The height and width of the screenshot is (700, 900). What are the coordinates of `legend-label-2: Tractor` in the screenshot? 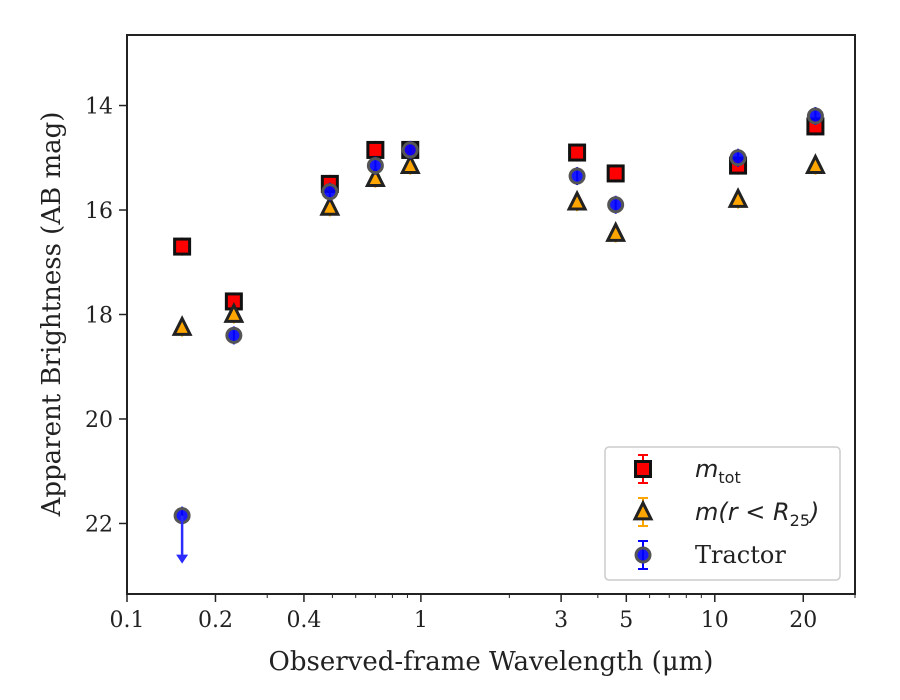 It's located at (740, 555).